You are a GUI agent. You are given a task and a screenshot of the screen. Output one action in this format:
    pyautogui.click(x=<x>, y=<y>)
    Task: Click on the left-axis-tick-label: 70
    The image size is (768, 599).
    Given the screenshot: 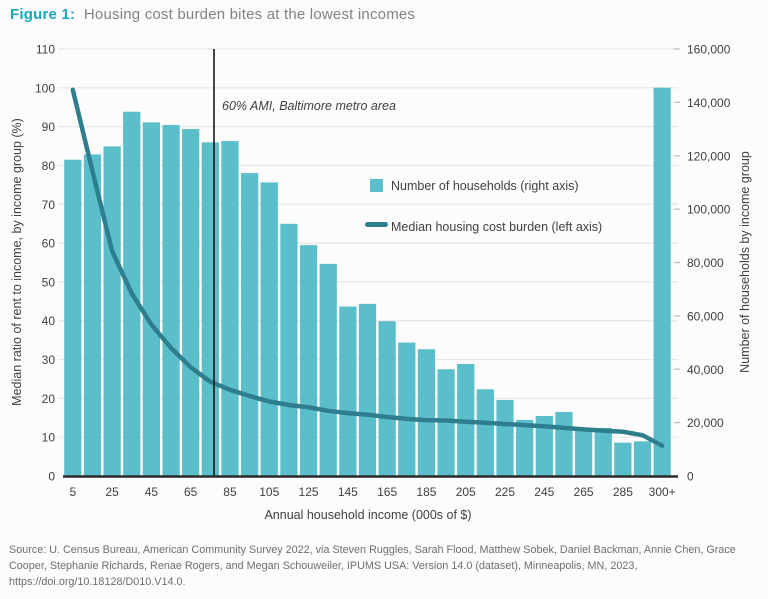 What is the action you would take?
    pyautogui.click(x=49, y=205)
    